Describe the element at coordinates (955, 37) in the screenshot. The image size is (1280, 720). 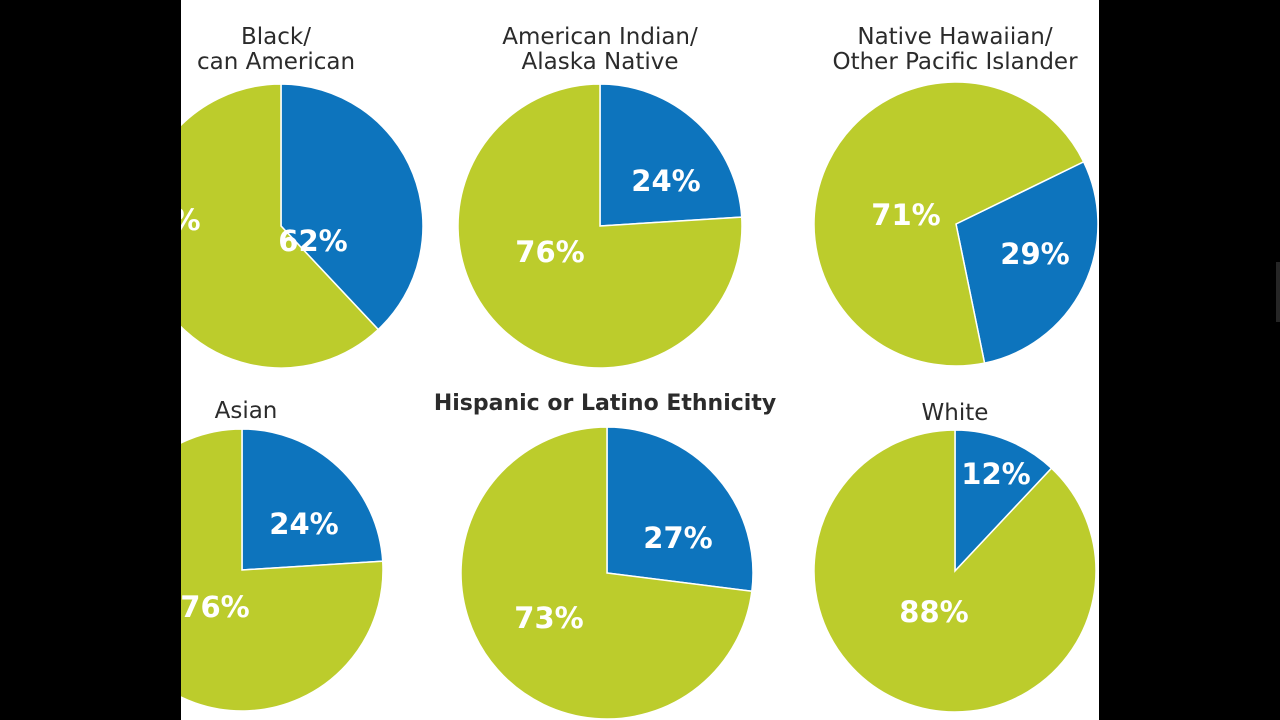
I see `pie-3-title-line-1: Native Hawaiian/` at that location.